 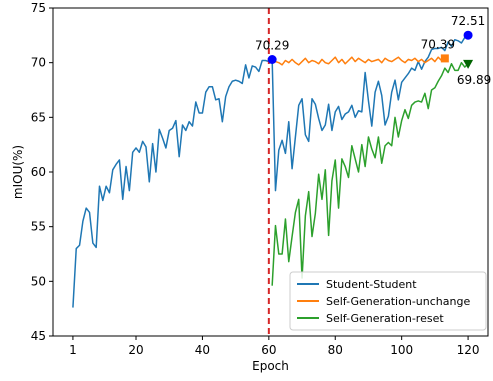 I want to click on x-tick-label-6: 100, so click(x=401, y=350).